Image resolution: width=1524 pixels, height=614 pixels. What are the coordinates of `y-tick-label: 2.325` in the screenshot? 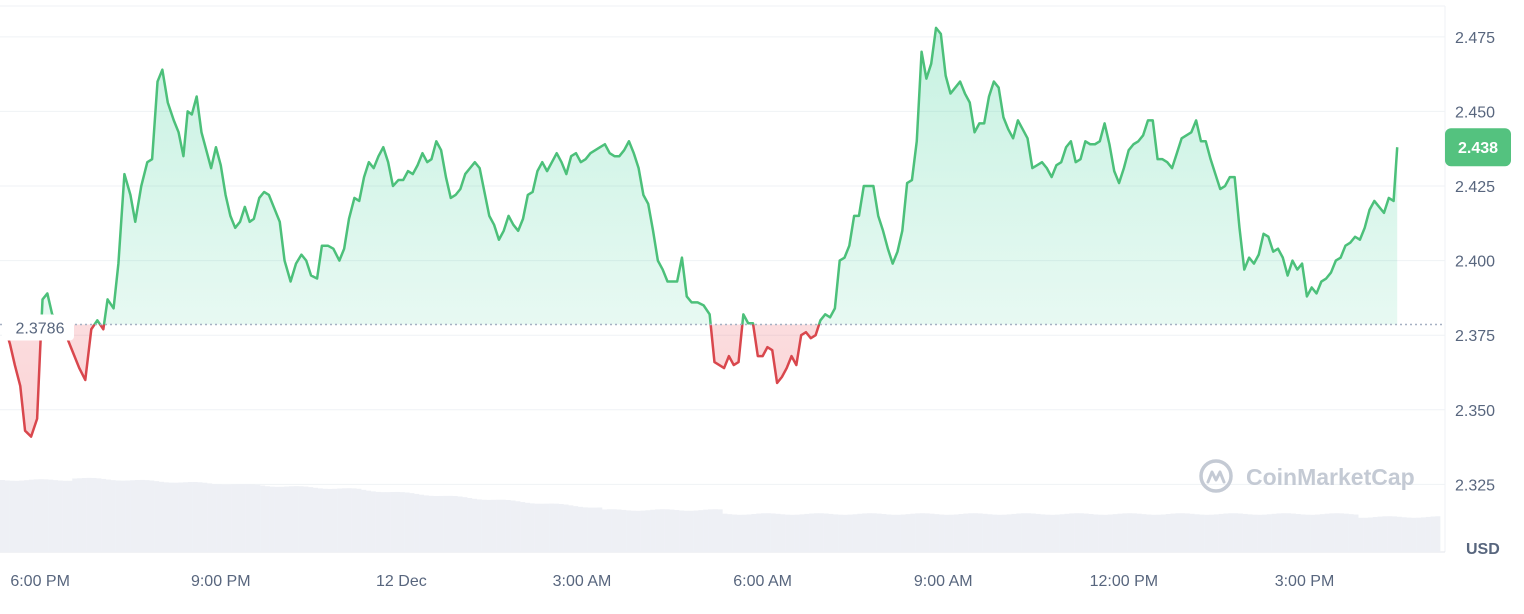 It's located at (1475, 485).